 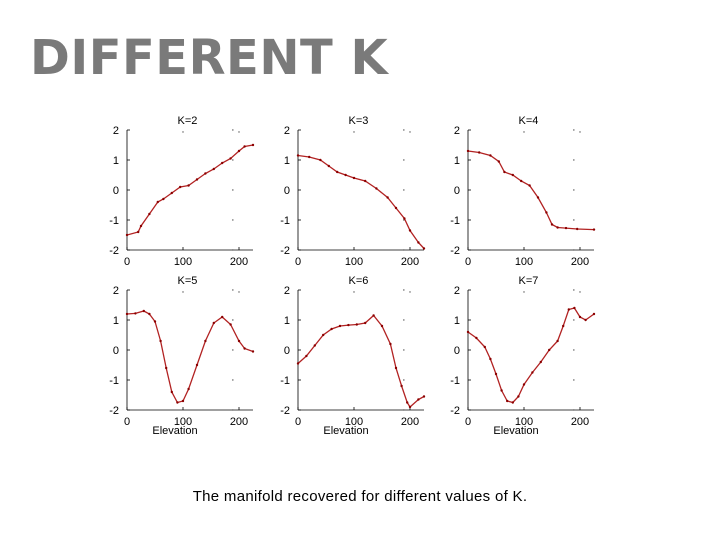 What do you see at coordinates (188, 281) in the screenshot?
I see `chart-title: K=5` at bounding box center [188, 281].